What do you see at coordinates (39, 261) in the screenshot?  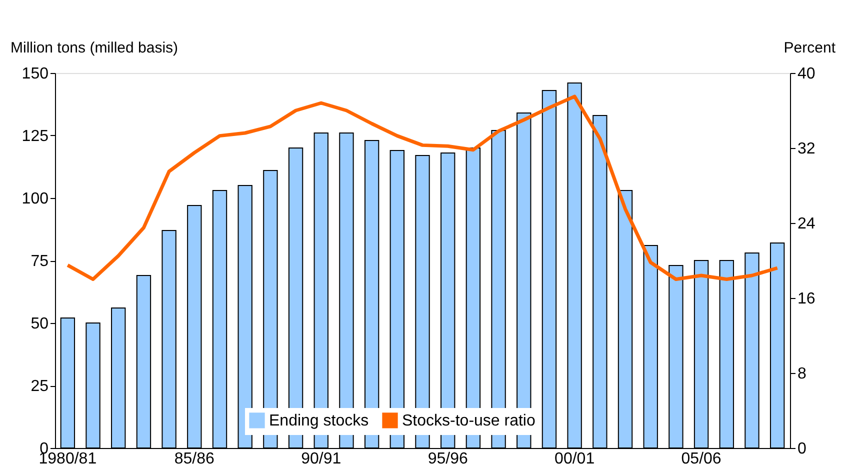 I see `y-tick-label: 75` at bounding box center [39, 261].